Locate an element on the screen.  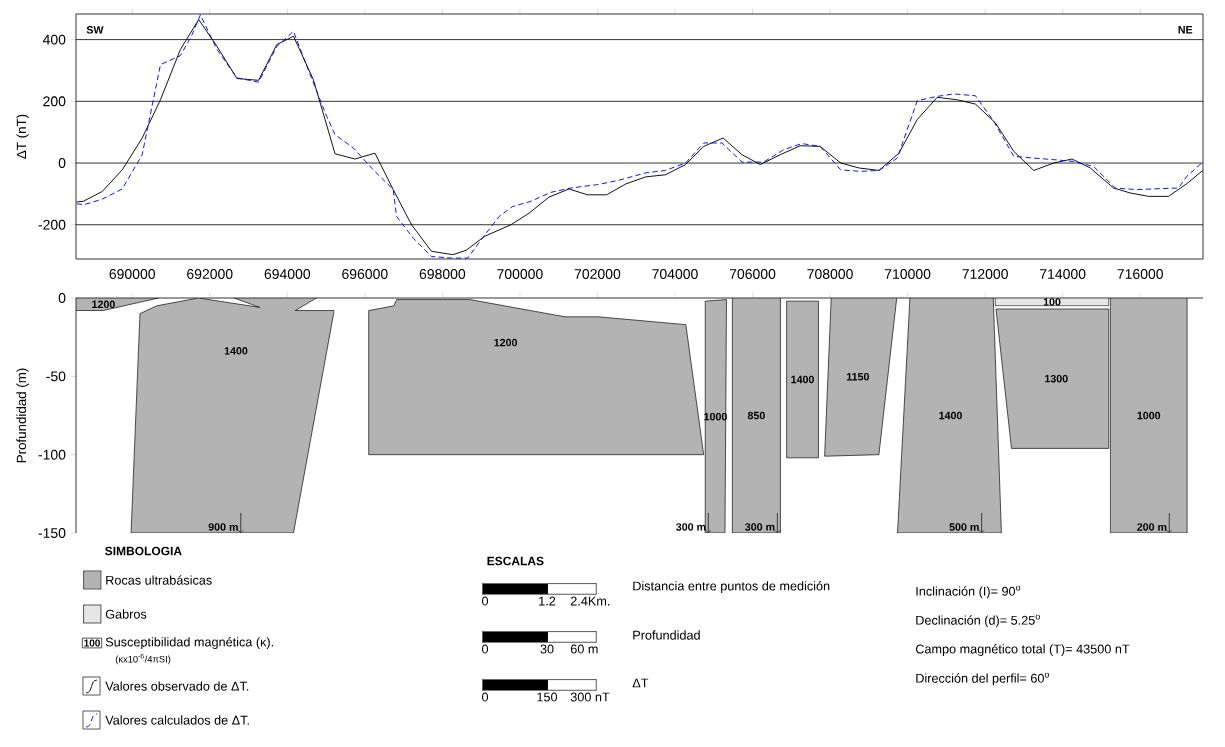
series-label: 850 is located at coordinates (756, 415).